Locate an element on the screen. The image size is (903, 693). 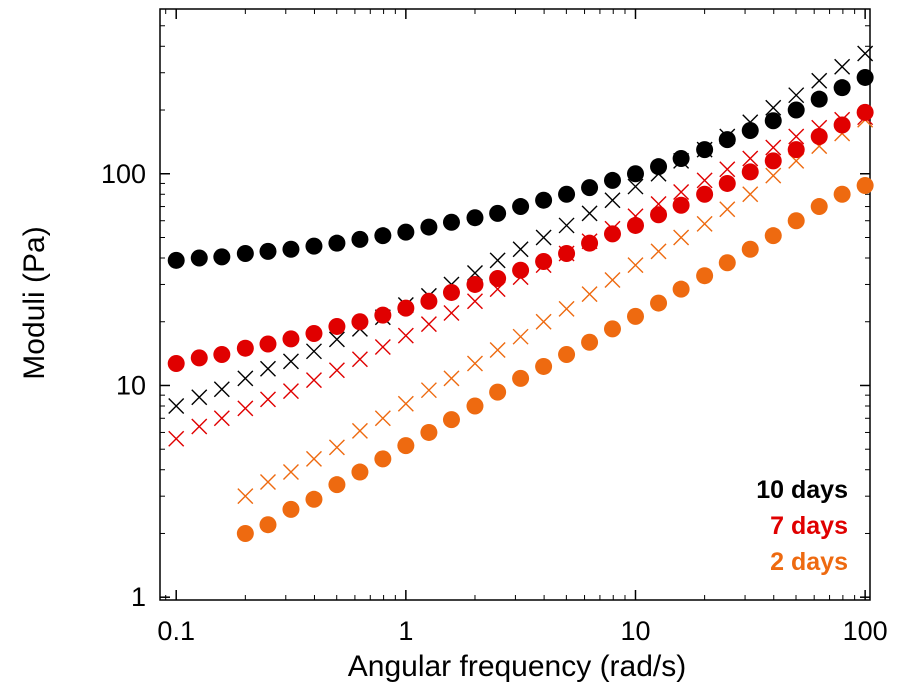
x-tick-label: 1 is located at coordinates (405, 631).